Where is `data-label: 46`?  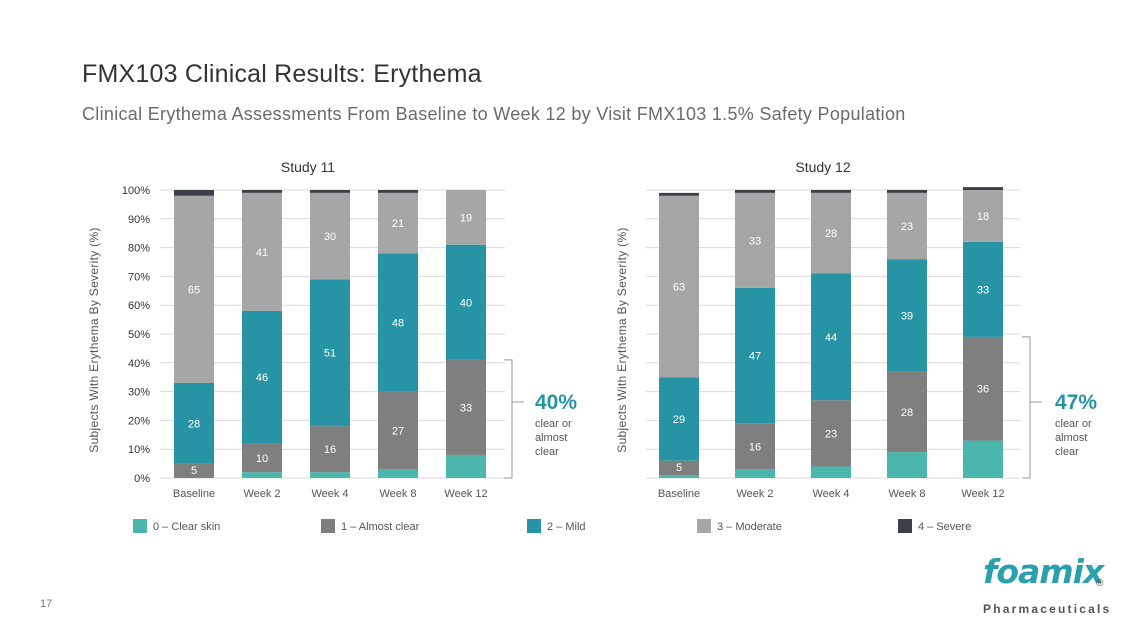 data-label: 46 is located at coordinates (262, 378).